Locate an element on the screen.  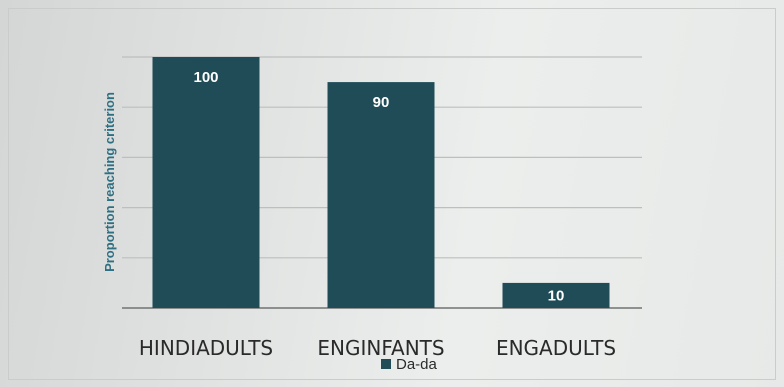
y-axis-label: Proportion reaching criterion is located at coordinates (109, 182).